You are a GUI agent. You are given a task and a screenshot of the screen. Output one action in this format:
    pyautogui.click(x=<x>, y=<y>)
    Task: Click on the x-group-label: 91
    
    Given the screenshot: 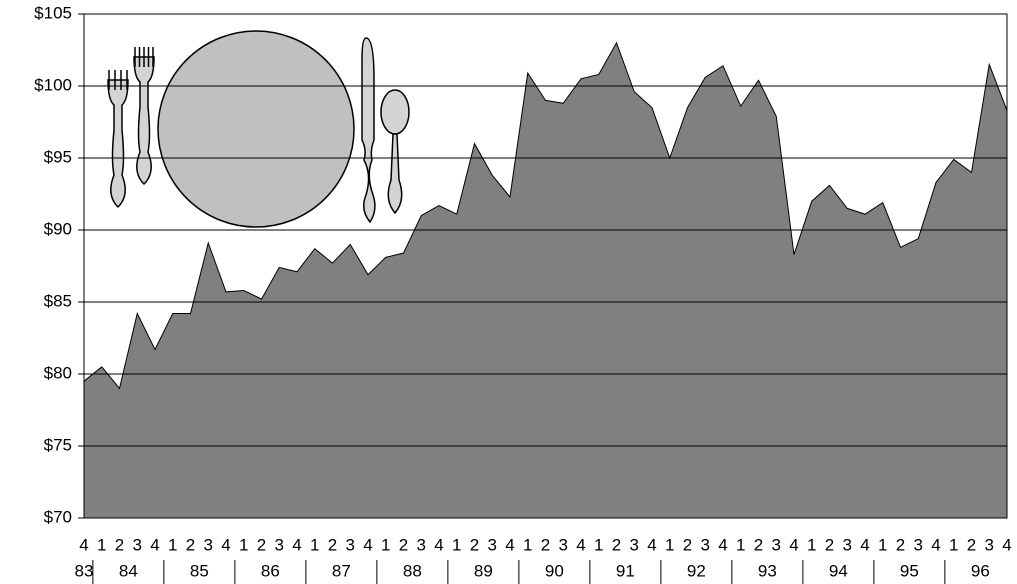 What is the action you would take?
    pyautogui.click(x=625, y=570)
    